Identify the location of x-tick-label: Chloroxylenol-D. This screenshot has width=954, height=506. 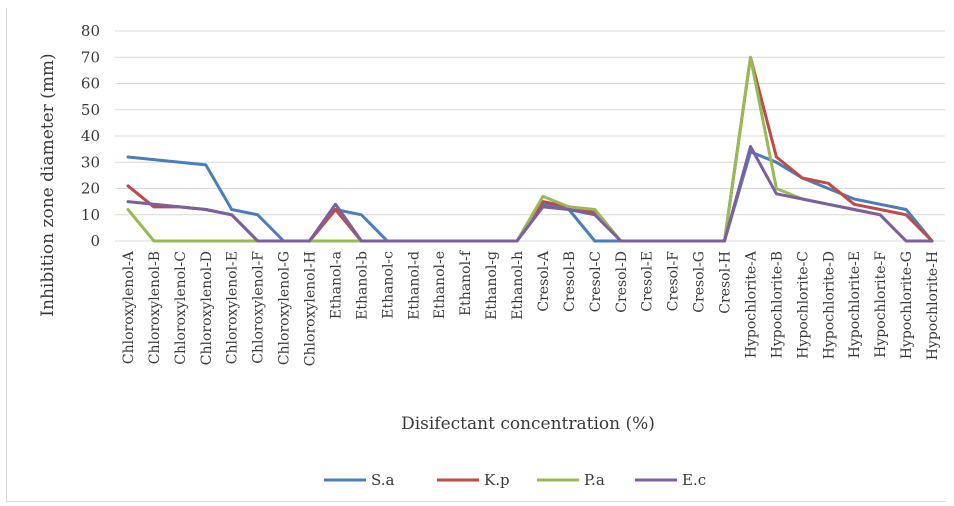
(207, 308).